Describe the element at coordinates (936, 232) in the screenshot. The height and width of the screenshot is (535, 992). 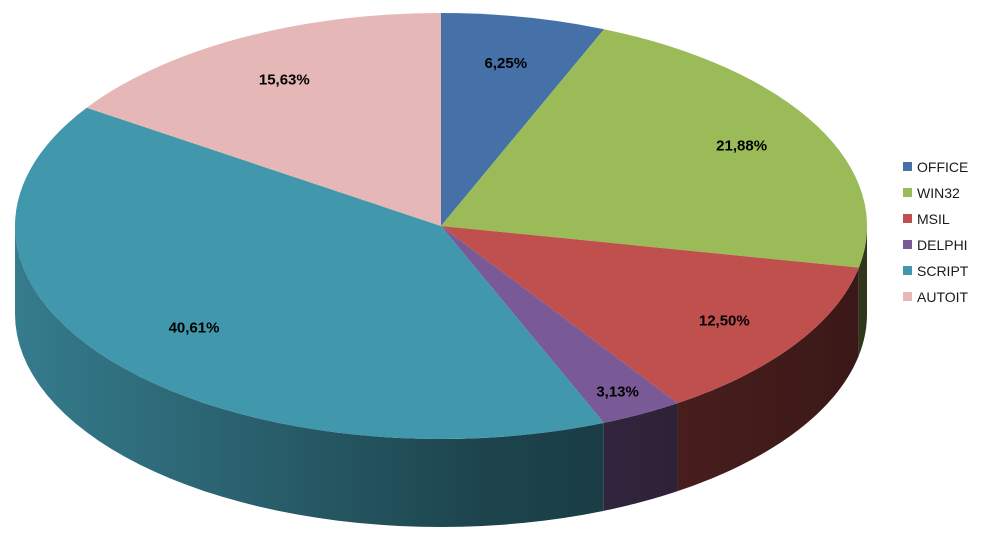
I see `legend: OFFICE WIN32 MSIL DELPHI SCRIPT AUTOIT` at that location.